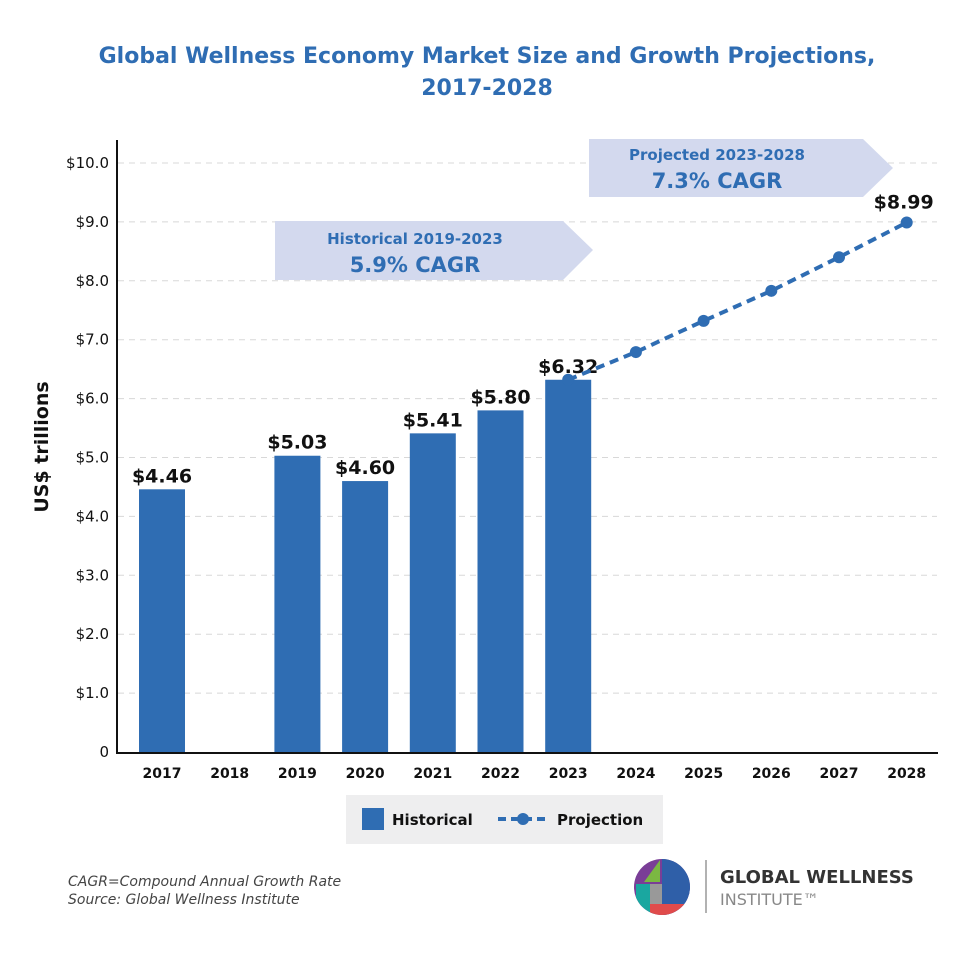  Describe the element at coordinates (92, 281) in the screenshot. I see `y-tick-label: $8.0` at that location.